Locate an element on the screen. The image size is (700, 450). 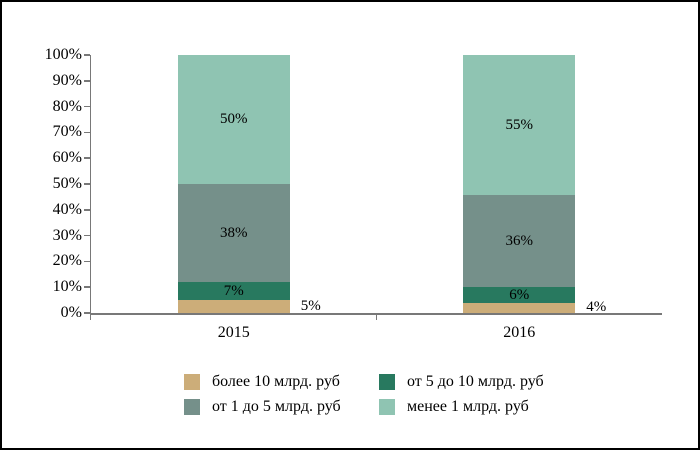
y-axis-label: 70% is located at coordinates (67, 132).